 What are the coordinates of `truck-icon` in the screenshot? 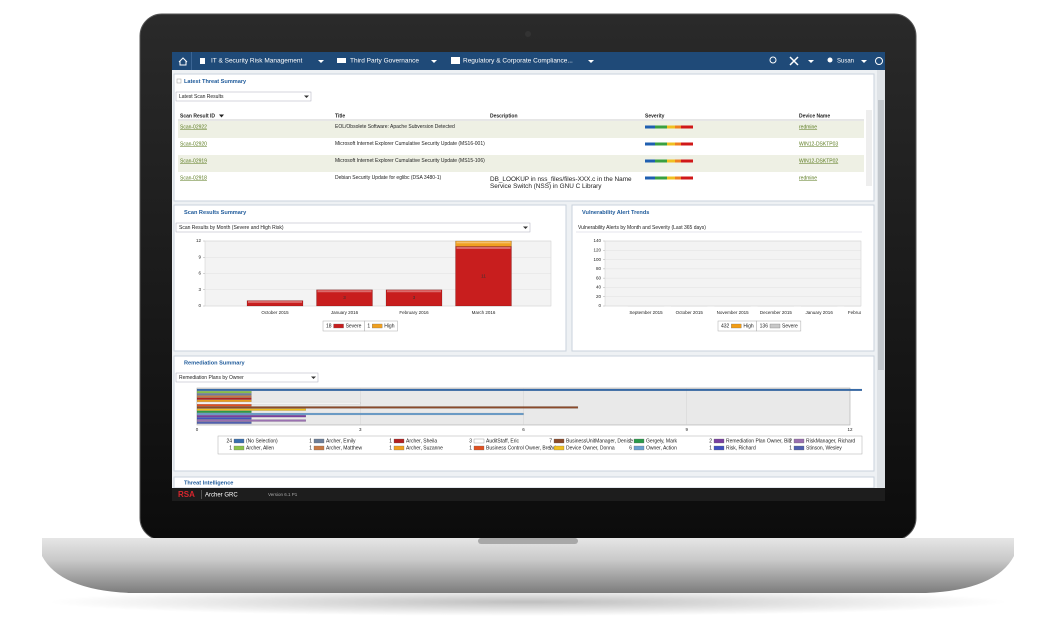 It's located at (341, 60).